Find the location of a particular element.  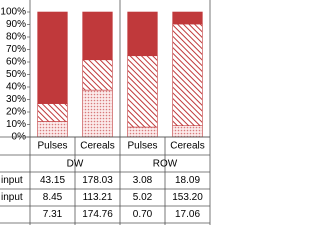

value-label: 5.02 is located at coordinates (143, 197).